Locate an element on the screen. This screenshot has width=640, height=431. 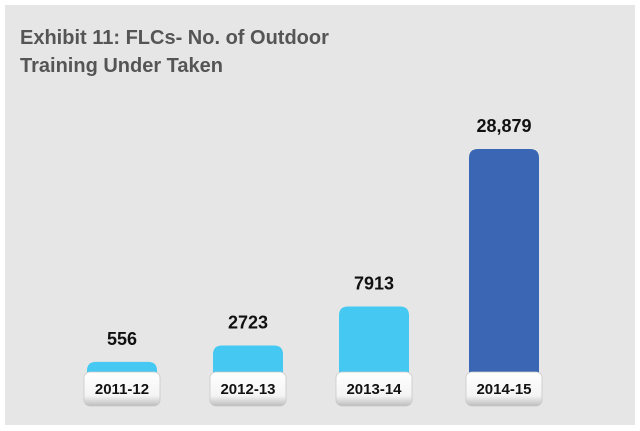
x-tick-label: 2012-13 is located at coordinates (247, 389).